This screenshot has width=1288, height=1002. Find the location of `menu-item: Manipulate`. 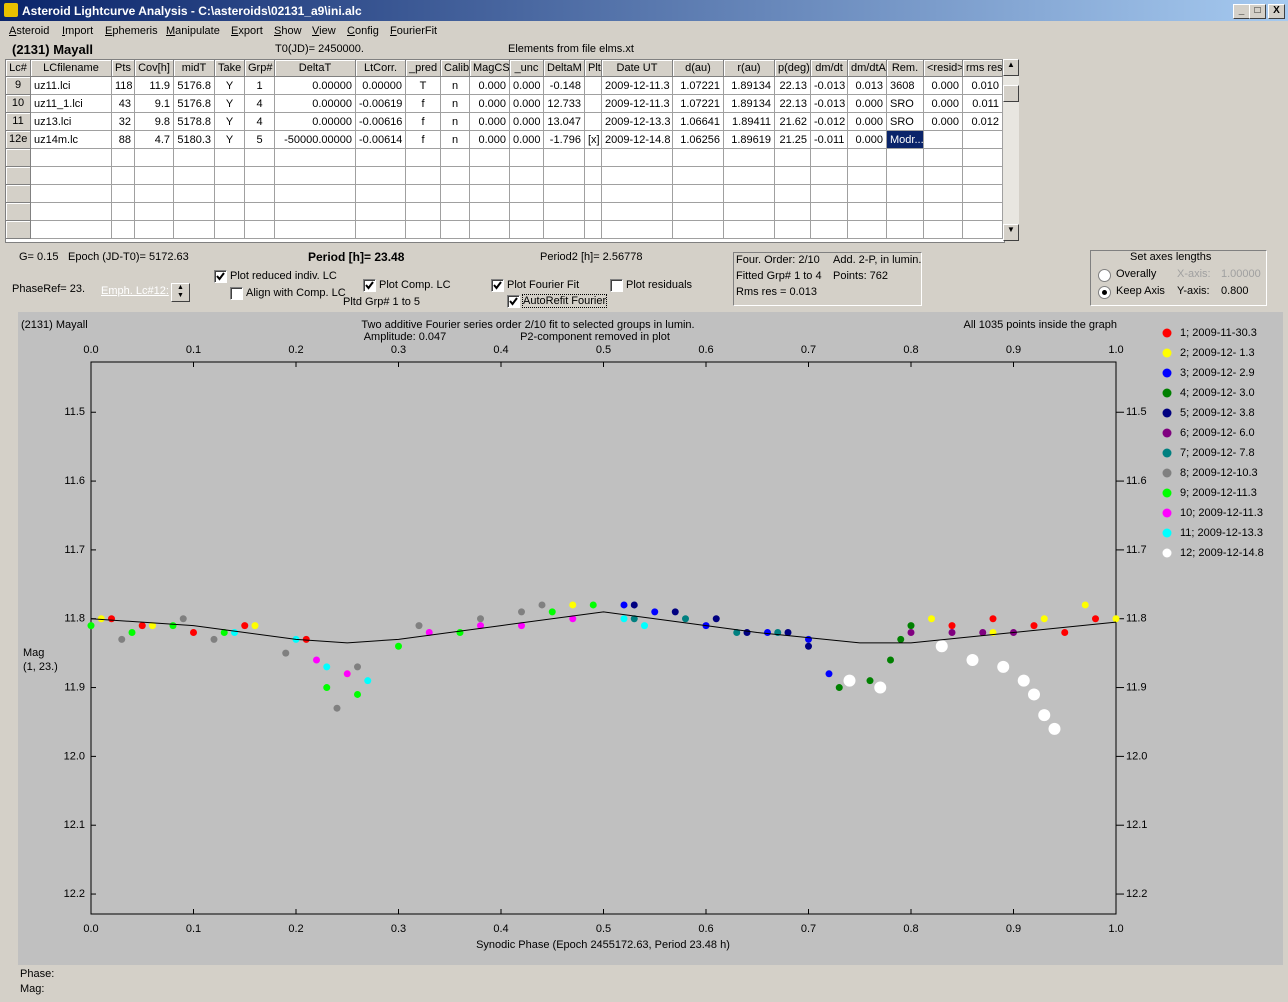

menu-item: Manipulate is located at coordinates (193, 31).